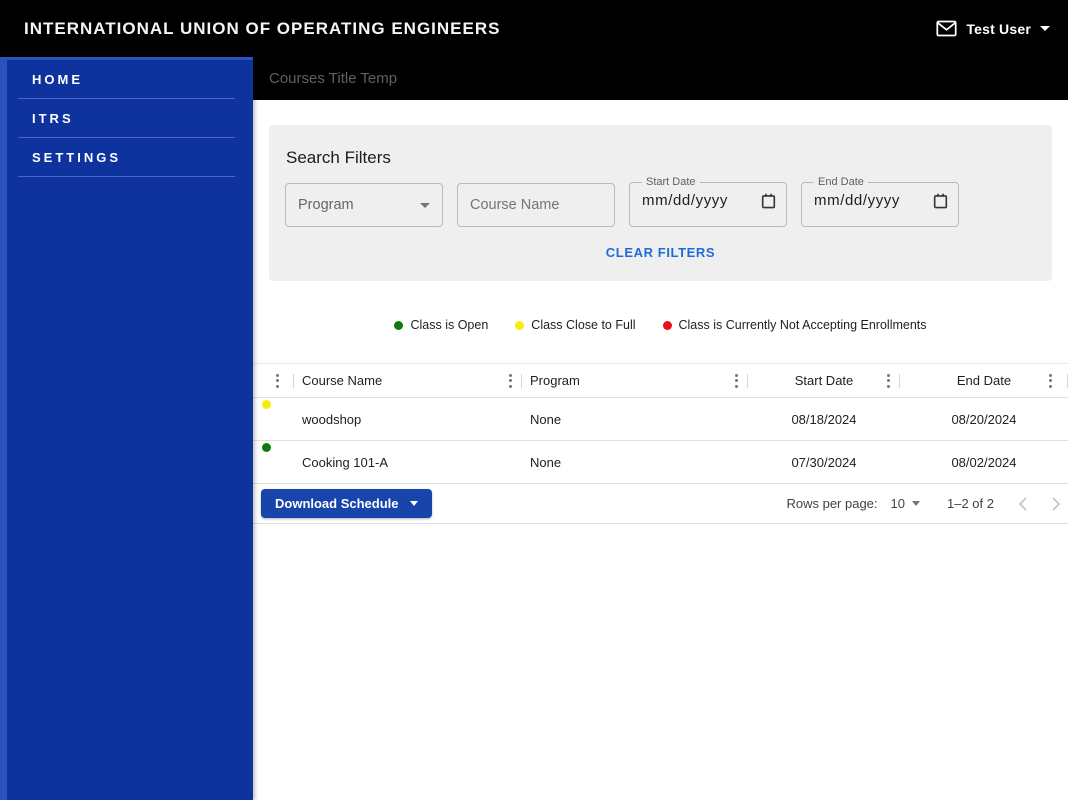 This screenshot has width=1068, height=800. I want to click on yellow-dot-icon, so click(520, 325).